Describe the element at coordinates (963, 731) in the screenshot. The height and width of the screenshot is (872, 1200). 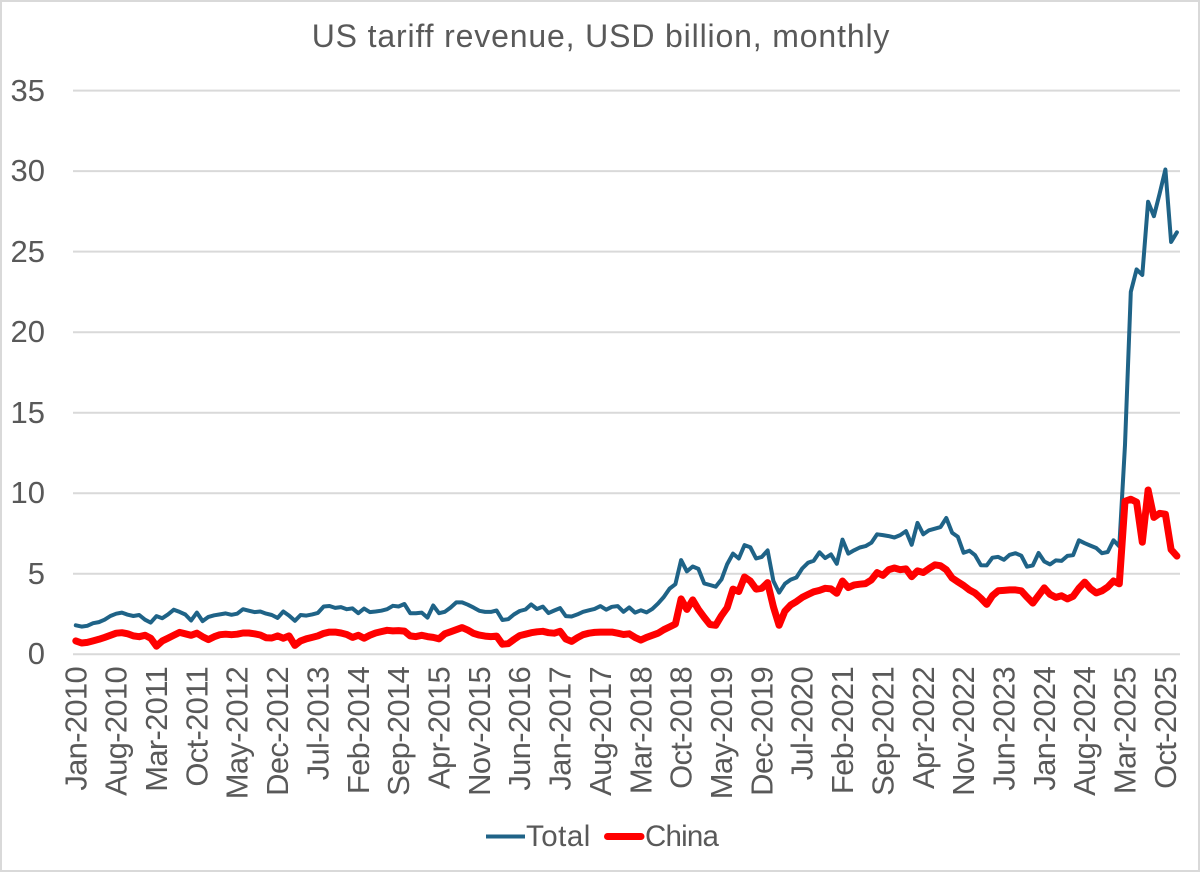
I see `svg-text: Nov-2022` at that location.